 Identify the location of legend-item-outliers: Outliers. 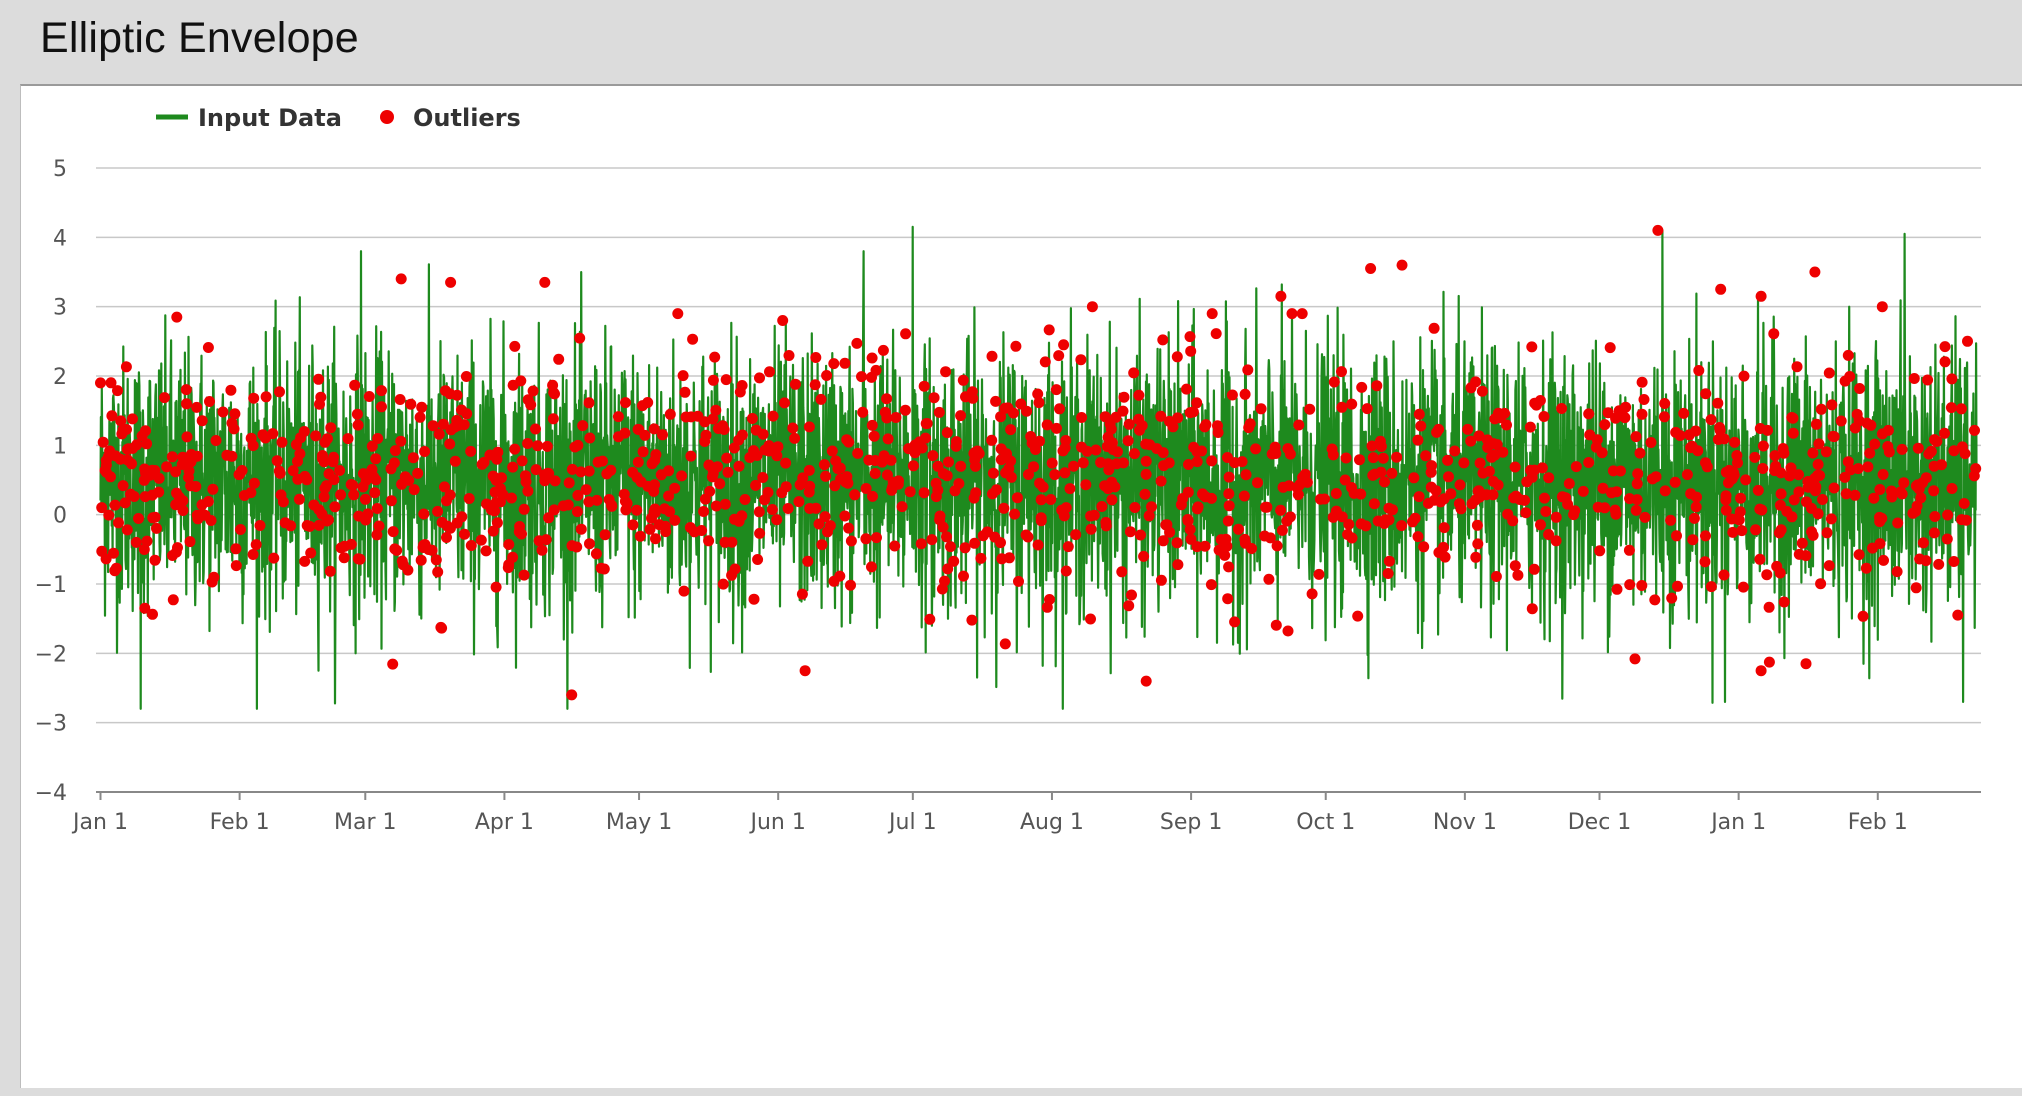
(450, 118).